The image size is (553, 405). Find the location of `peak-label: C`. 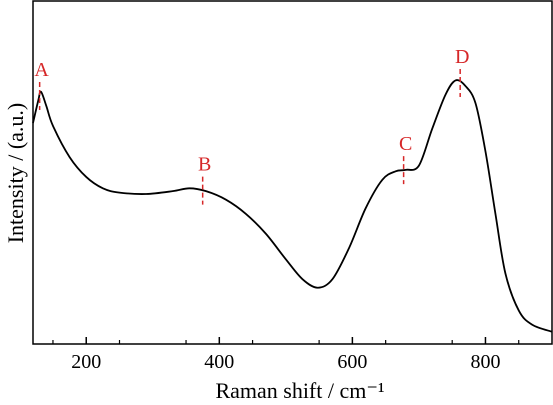

peak-label: C is located at coordinates (405, 144).